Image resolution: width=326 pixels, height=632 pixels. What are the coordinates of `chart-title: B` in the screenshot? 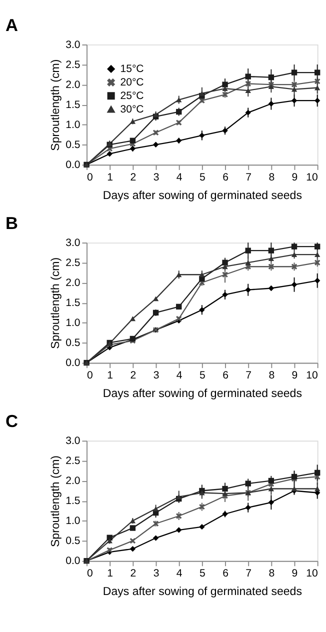 It's located at (11, 223).